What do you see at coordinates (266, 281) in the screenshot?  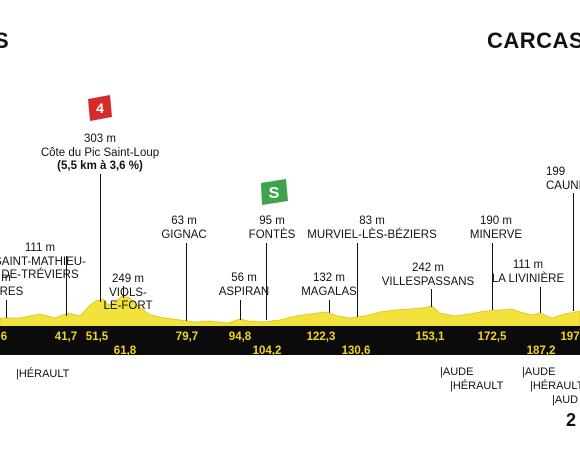 I see `sprint-leader` at bounding box center [266, 281].